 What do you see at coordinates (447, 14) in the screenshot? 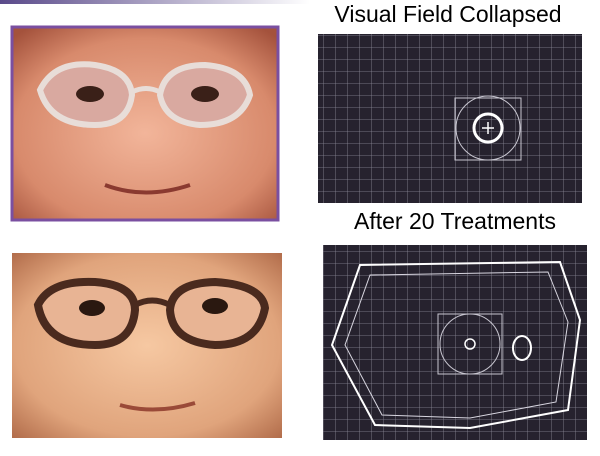
I see `caption: Visual Field Collapsed` at bounding box center [447, 14].